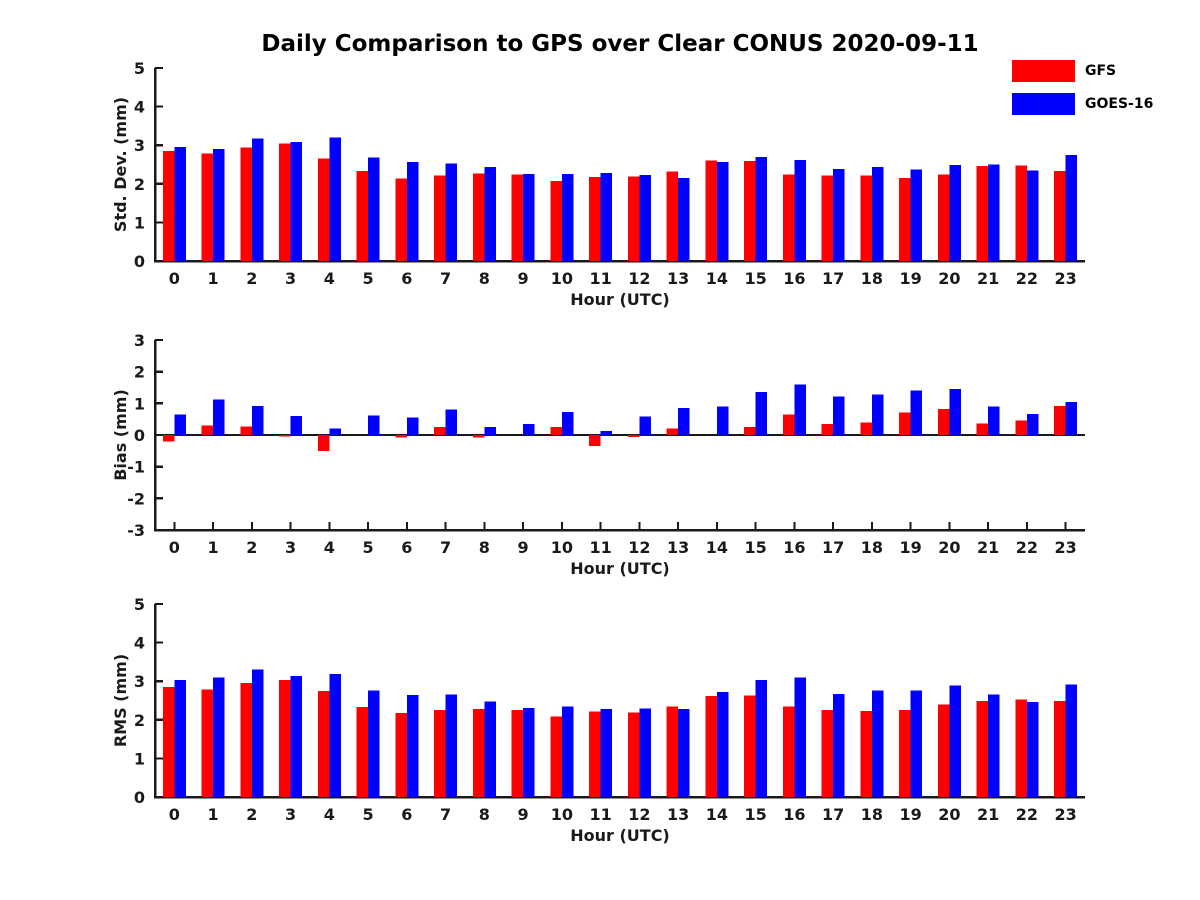 Image resolution: width=1200 pixels, height=900 pixels. What do you see at coordinates (645, 217) in the screenshot?
I see `bar-goes-16-h12` at bounding box center [645, 217].